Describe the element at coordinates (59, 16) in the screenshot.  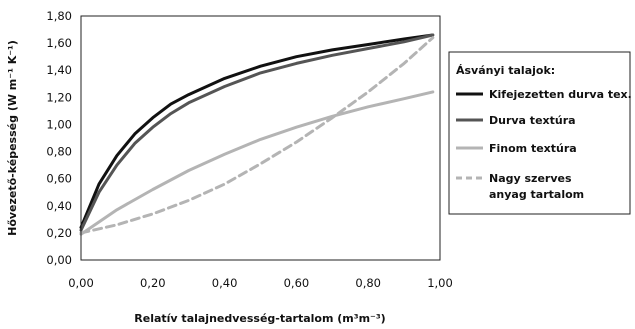
I see `y-tick-label: 1,80` at that location.